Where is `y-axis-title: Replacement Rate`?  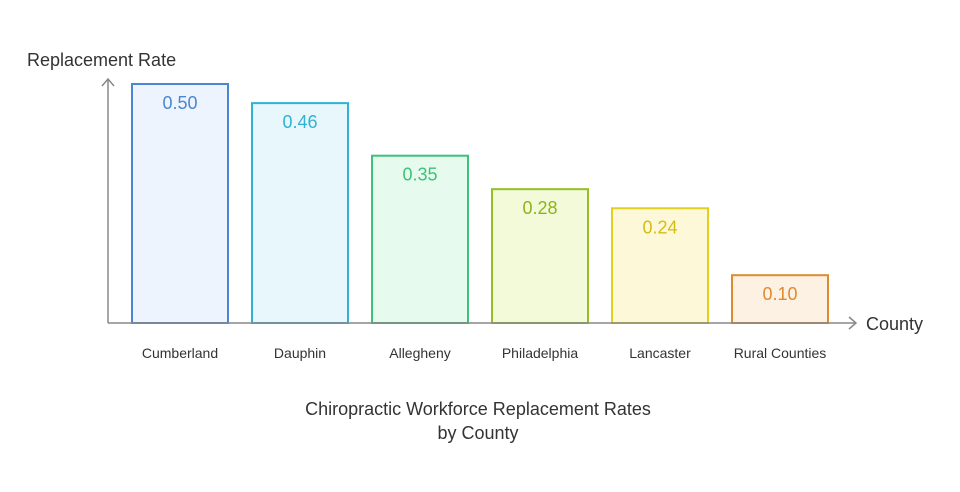 y-axis-title: Replacement Rate is located at coordinates (101, 60).